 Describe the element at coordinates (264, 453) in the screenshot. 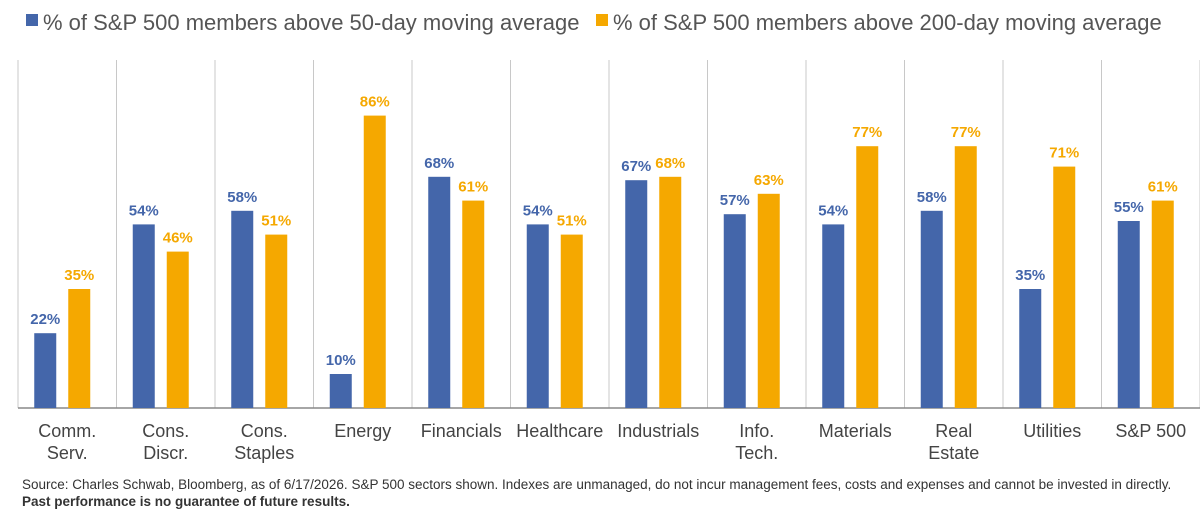

I see `category-label: Staples` at that location.